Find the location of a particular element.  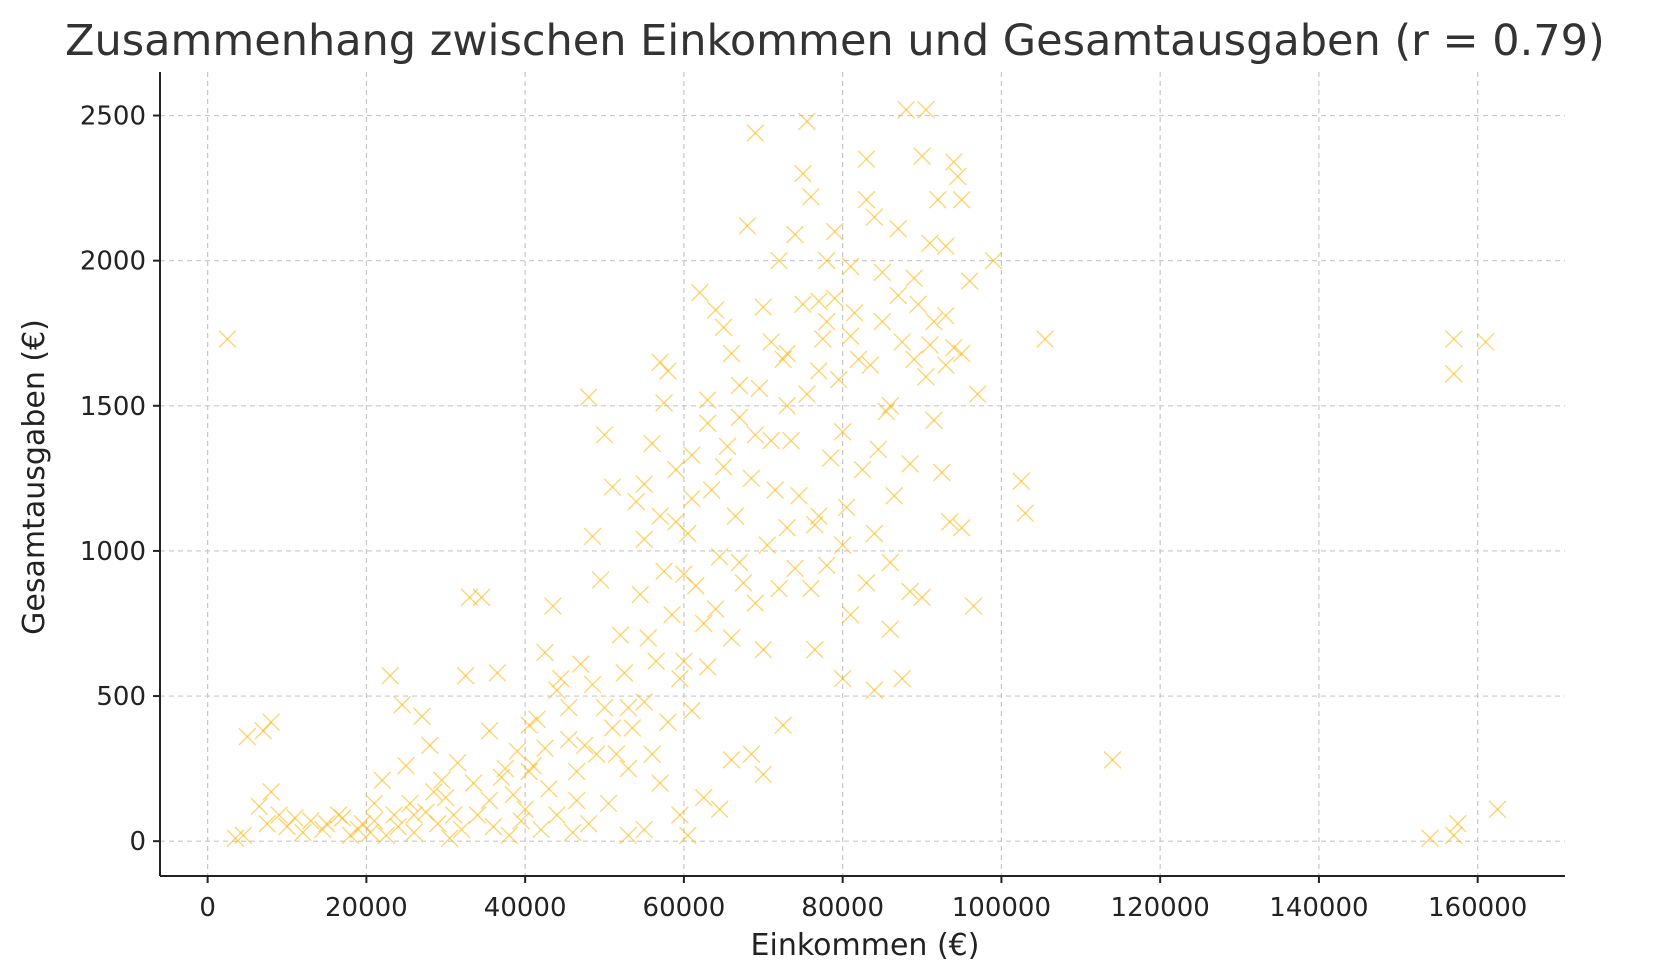

x-tick-label: 40000 is located at coordinates (525, 908).